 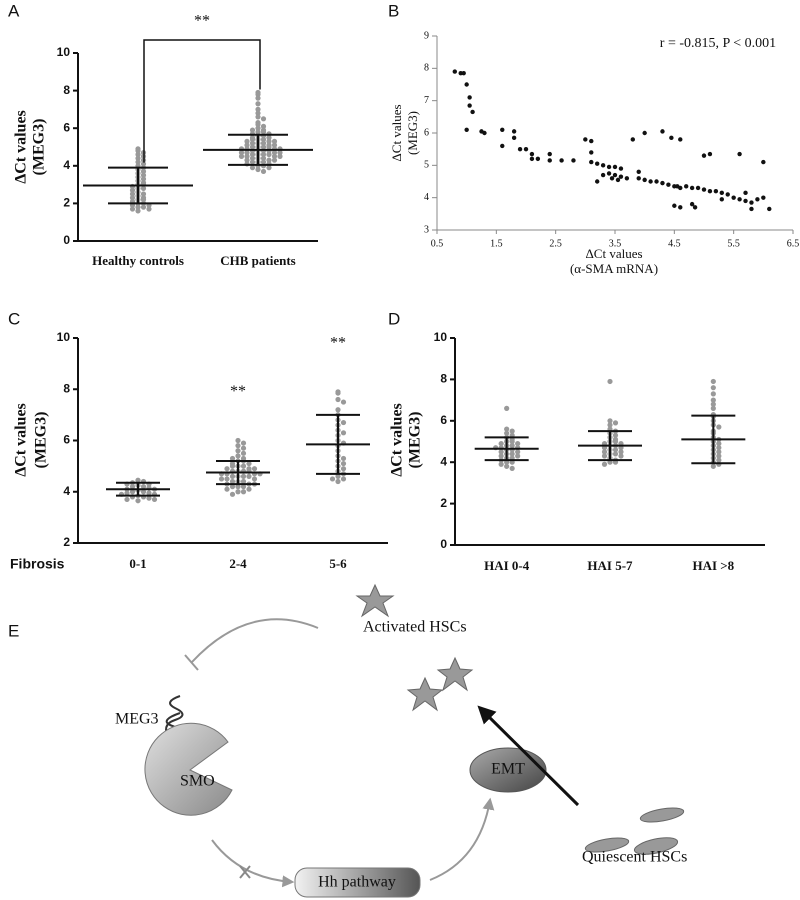 I want to click on y-tick-label: 6, so click(x=66, y=440).